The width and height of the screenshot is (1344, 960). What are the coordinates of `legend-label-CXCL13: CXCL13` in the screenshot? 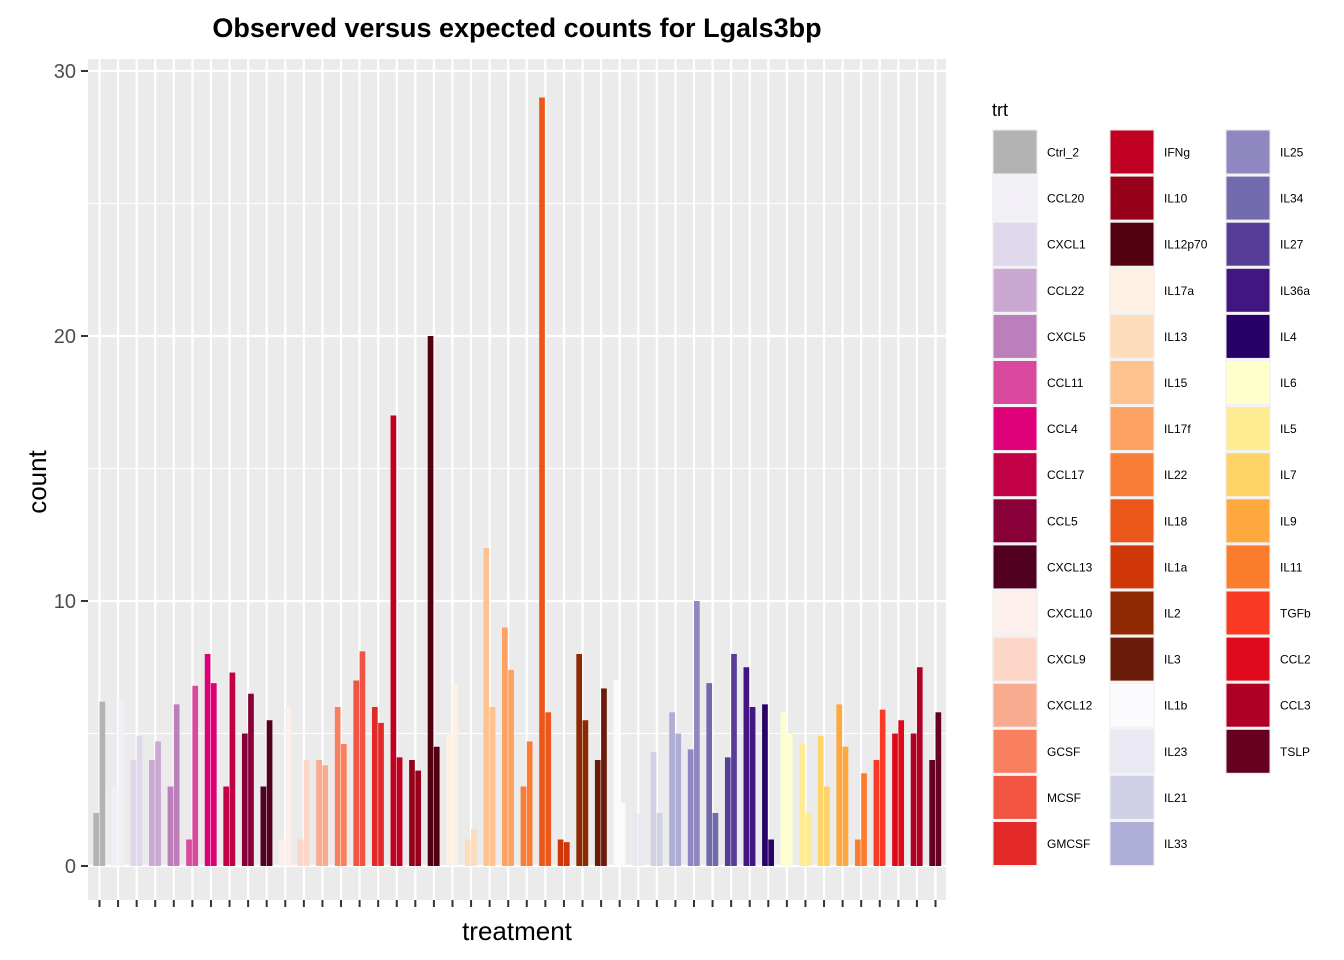 It's located at (1070, 567).